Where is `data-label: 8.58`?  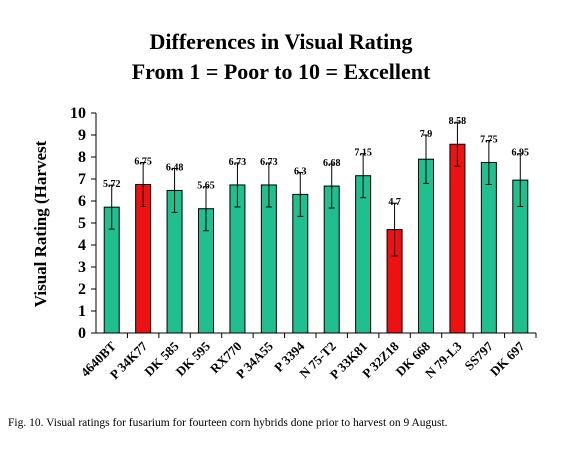 data-label: 8.58 is located at coordinates (458, 121).